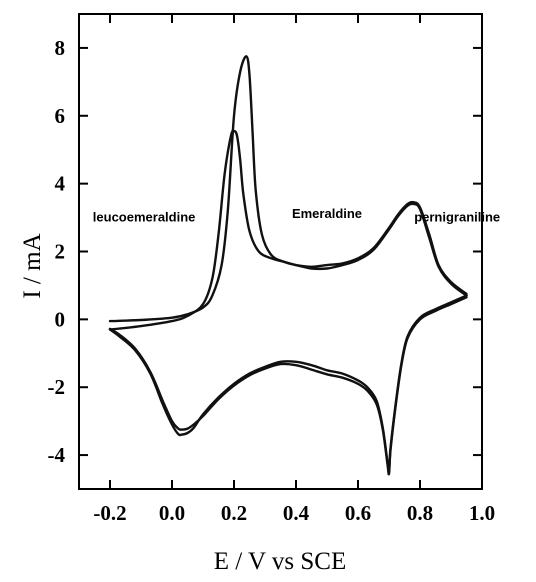 Image resolution: width=536 pixels, height=582 pixels. What do you see at coordinates (280, 561) in the screenshot?
I see `x-axis-title: E / V vs SCE` at bounding box center [280, 561].